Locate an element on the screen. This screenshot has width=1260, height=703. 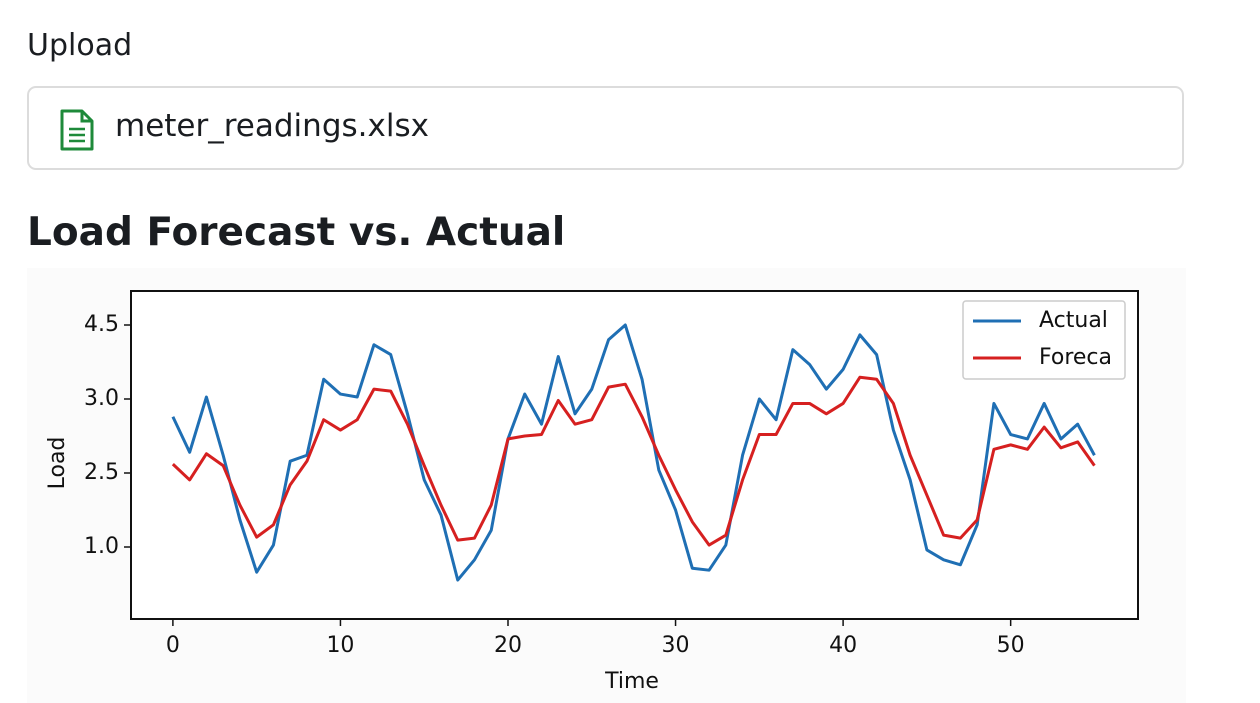
x-tick-label: 30 is located at coordinates (676, 645).